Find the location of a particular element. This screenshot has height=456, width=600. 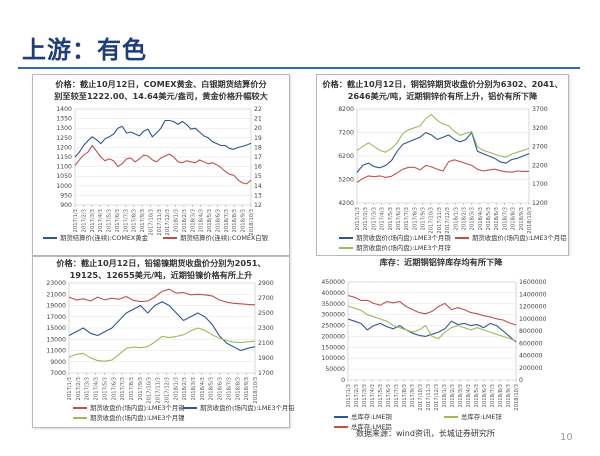

y-right-tick-label: 0 is located at coordinates (521, 380).